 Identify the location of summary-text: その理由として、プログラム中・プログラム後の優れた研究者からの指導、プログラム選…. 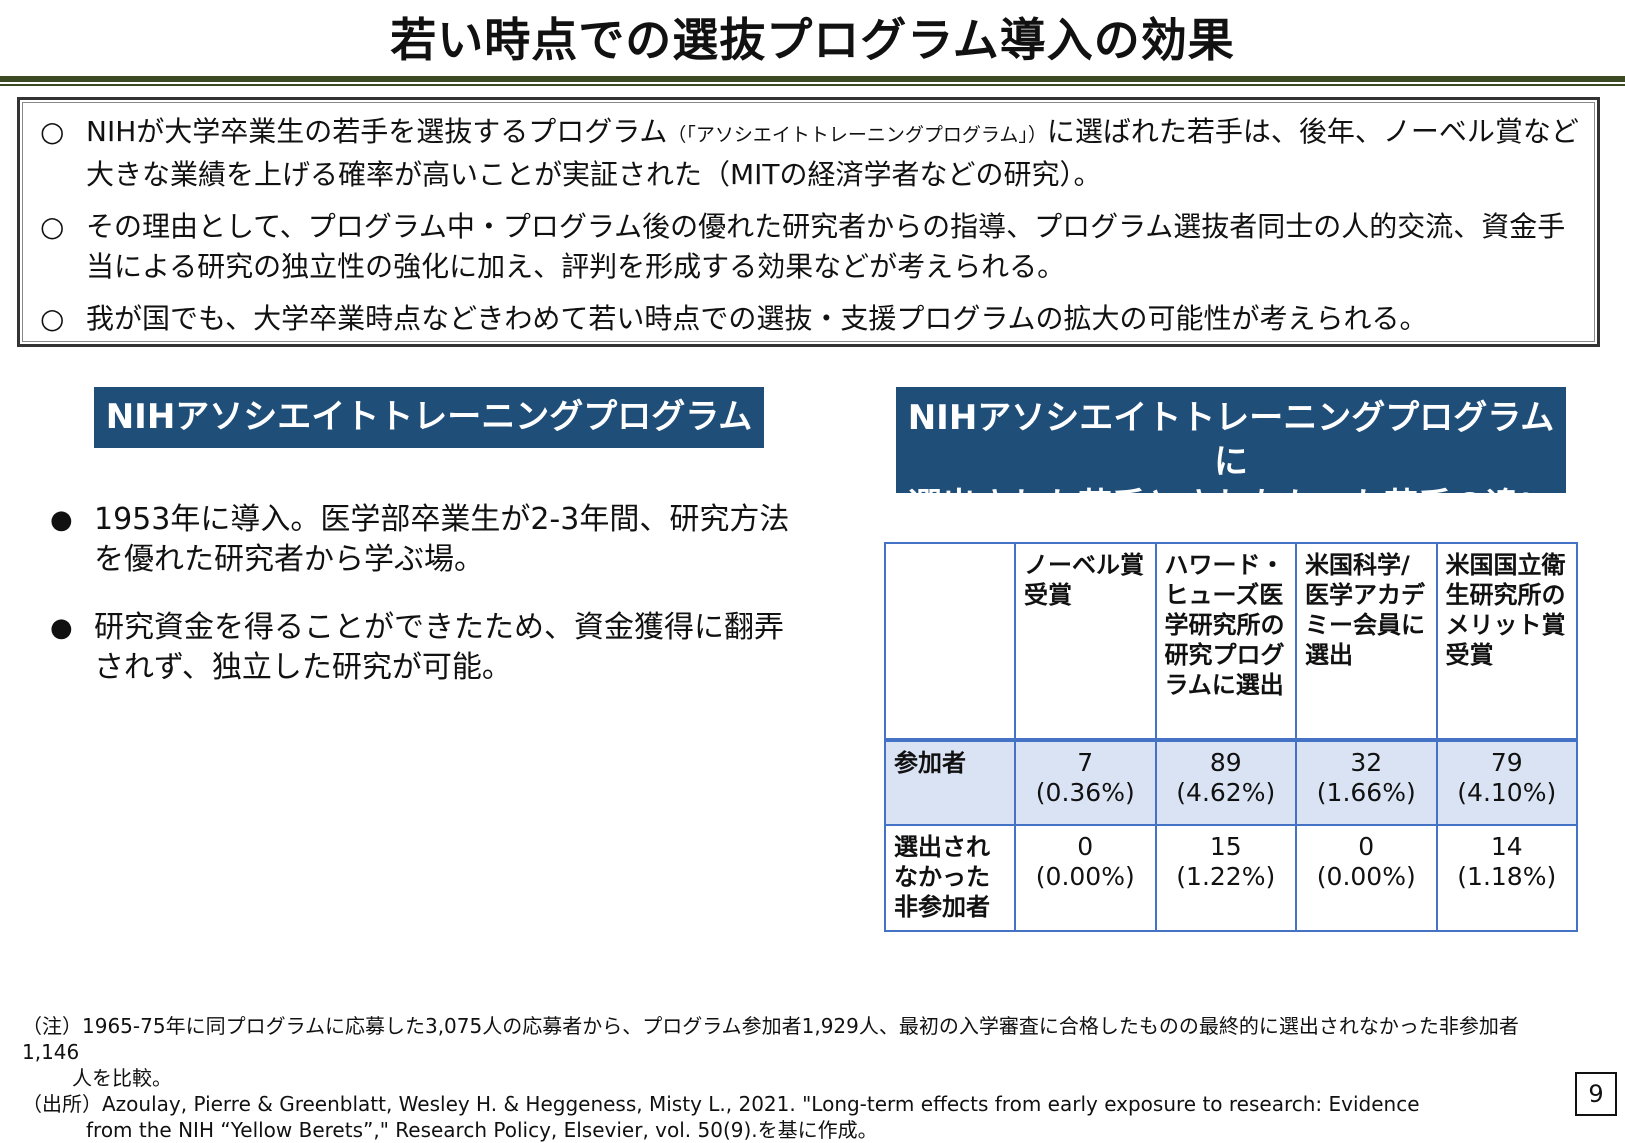
(826, 246).